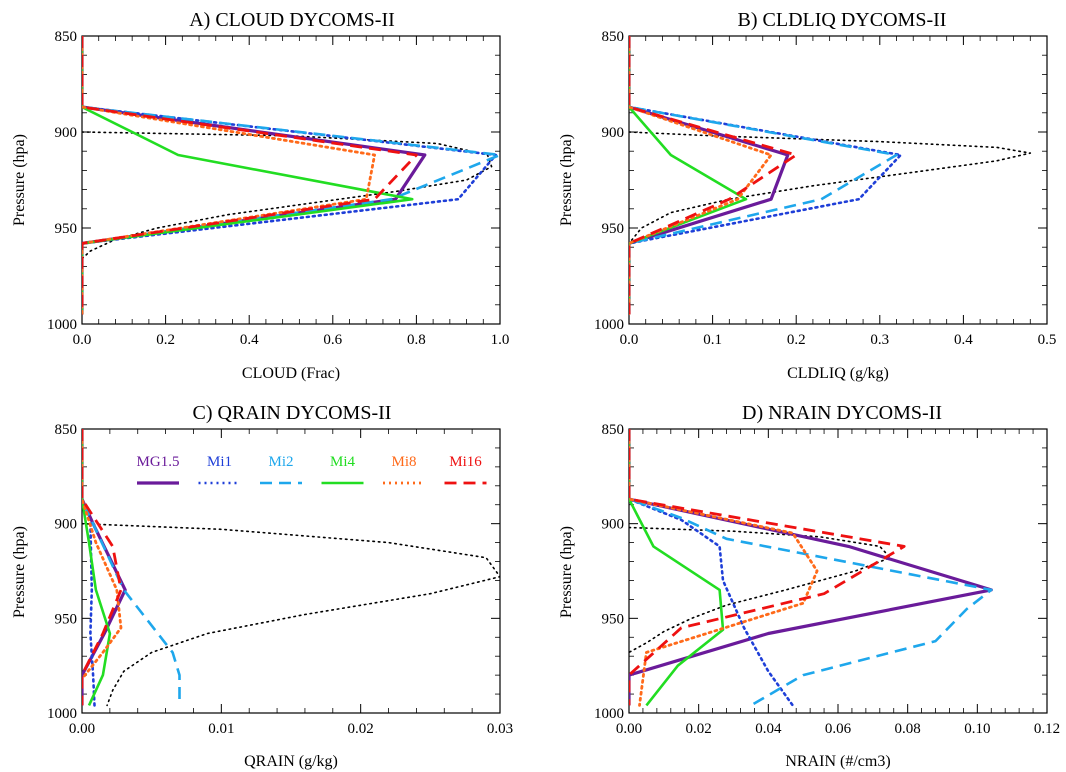 The height and width of the screenshot is (772, 1066). Describe the element at coordinates (500, 729) in the screenshot. I see `panel-c-xtick-label: 0.03` at that location.